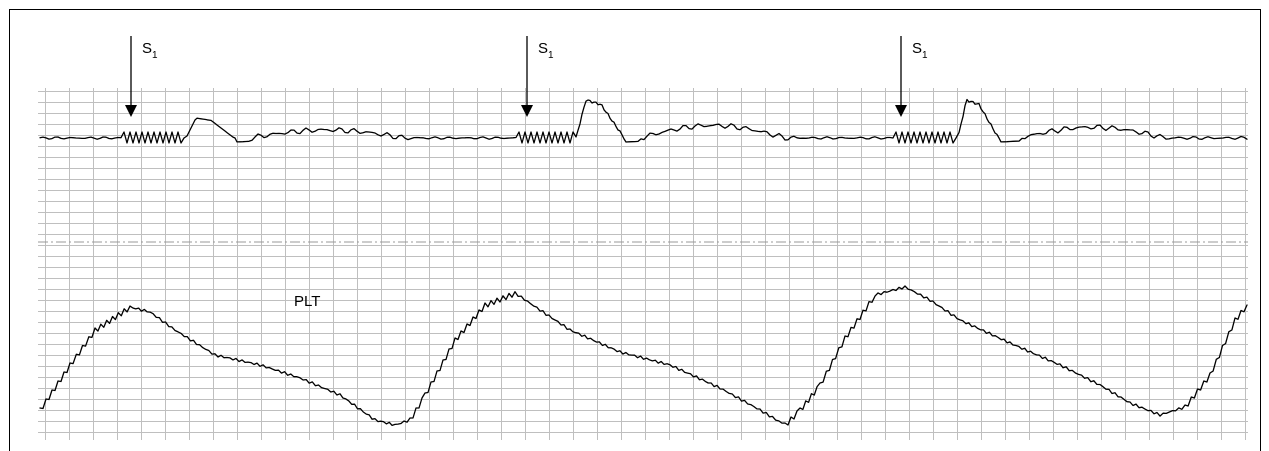 This screenshot has width=1269, height=451. What do you see at coordinates (150, 50) in the screenshot?
I see `s1-label-1: S1` at bounding box center [150, 50].